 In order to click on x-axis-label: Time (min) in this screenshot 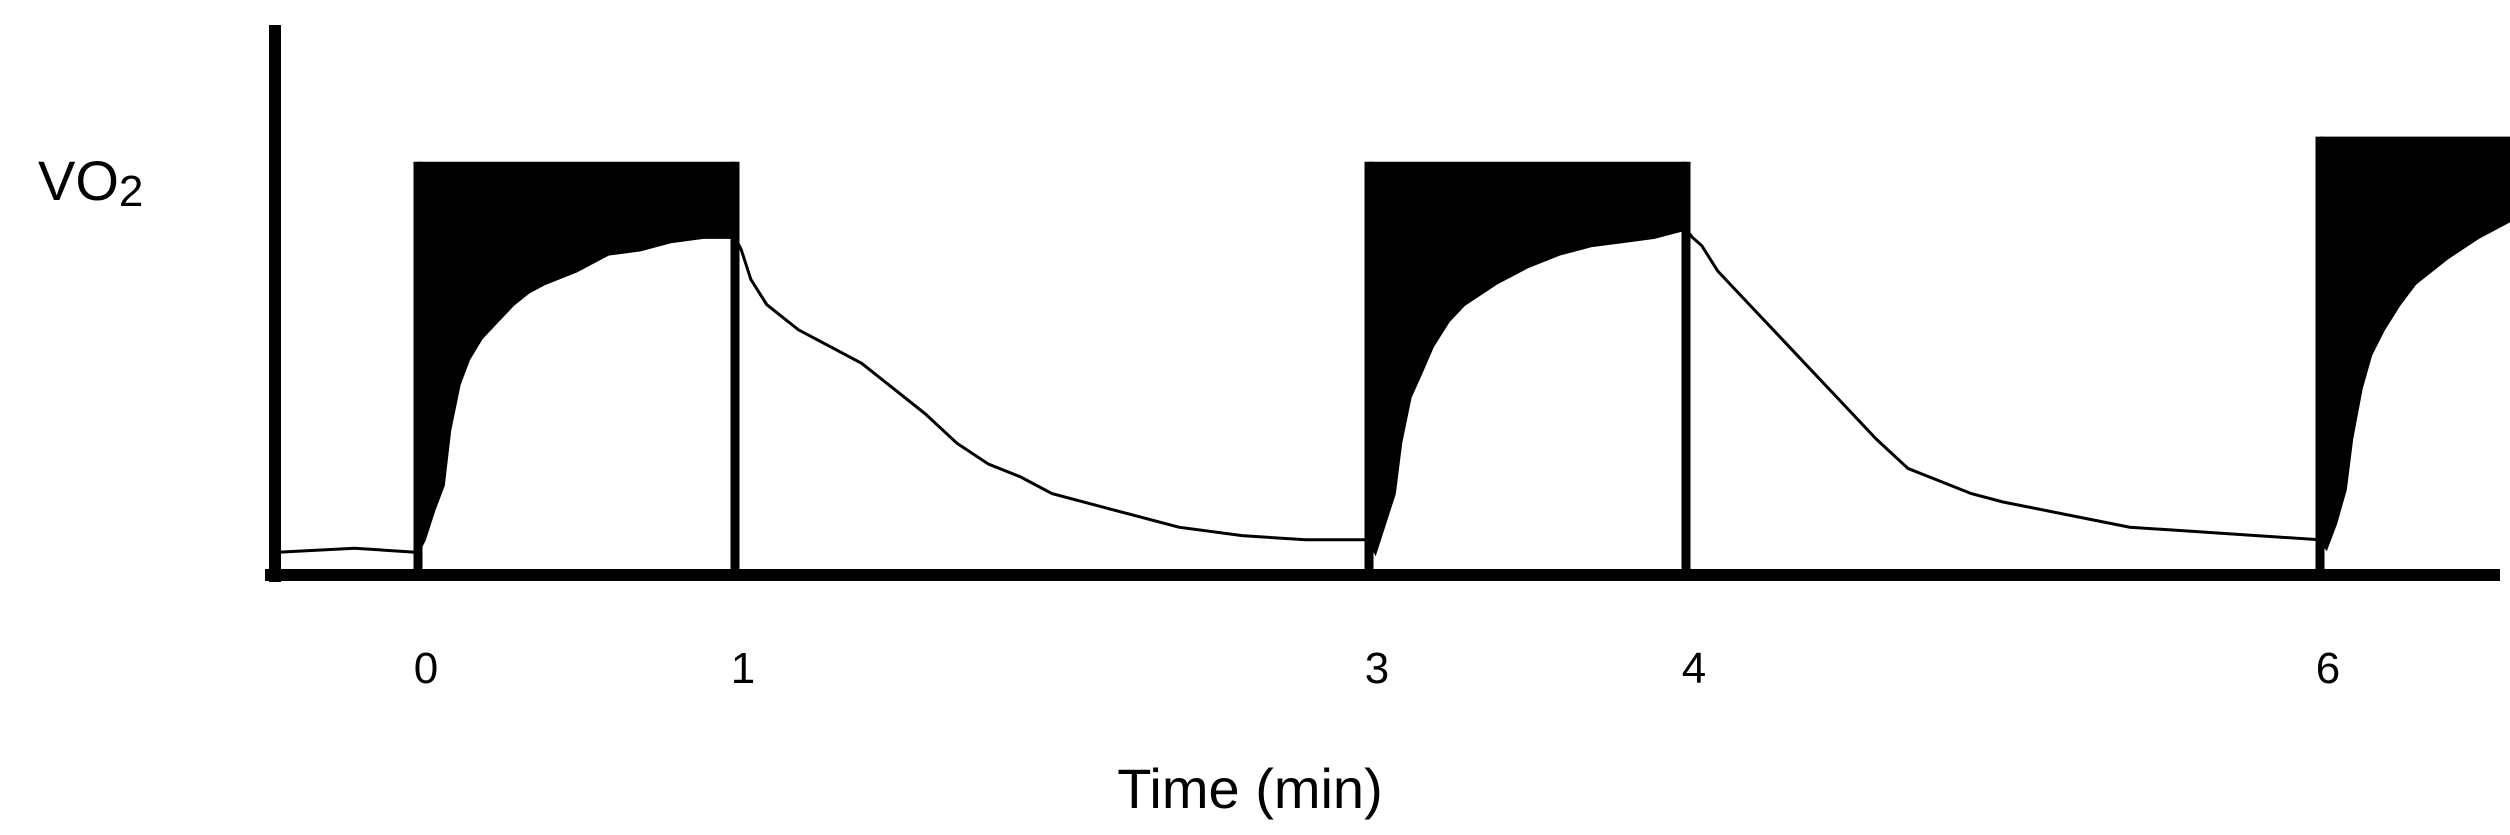, I will do `click(1249, 788)`.